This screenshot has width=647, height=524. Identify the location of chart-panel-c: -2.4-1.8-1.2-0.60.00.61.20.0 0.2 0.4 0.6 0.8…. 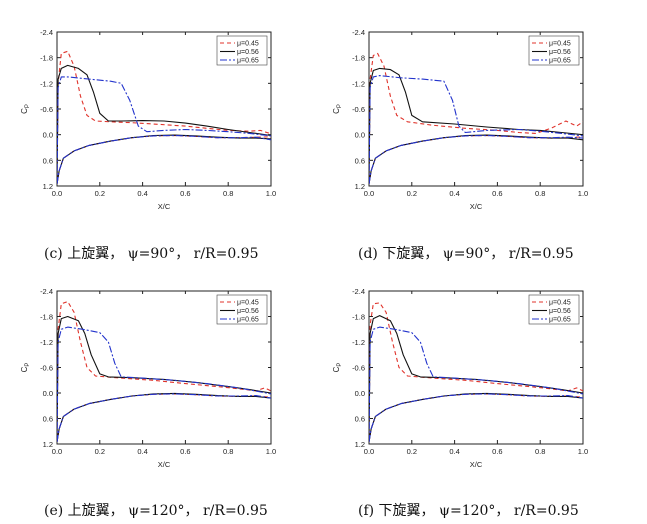
(148, 119).